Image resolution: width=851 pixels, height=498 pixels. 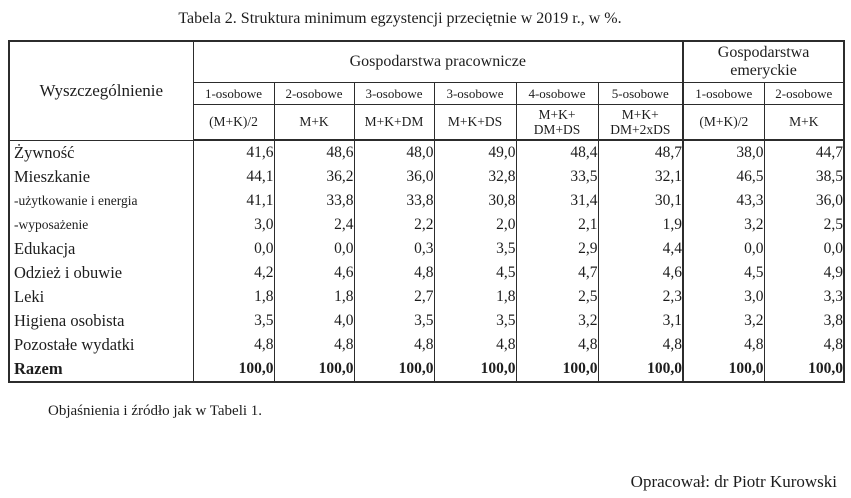 What do you see at coordinates (640, 200) in the screenshot?
I see `value-cell: 30,1` at bounding box center [640, 200].